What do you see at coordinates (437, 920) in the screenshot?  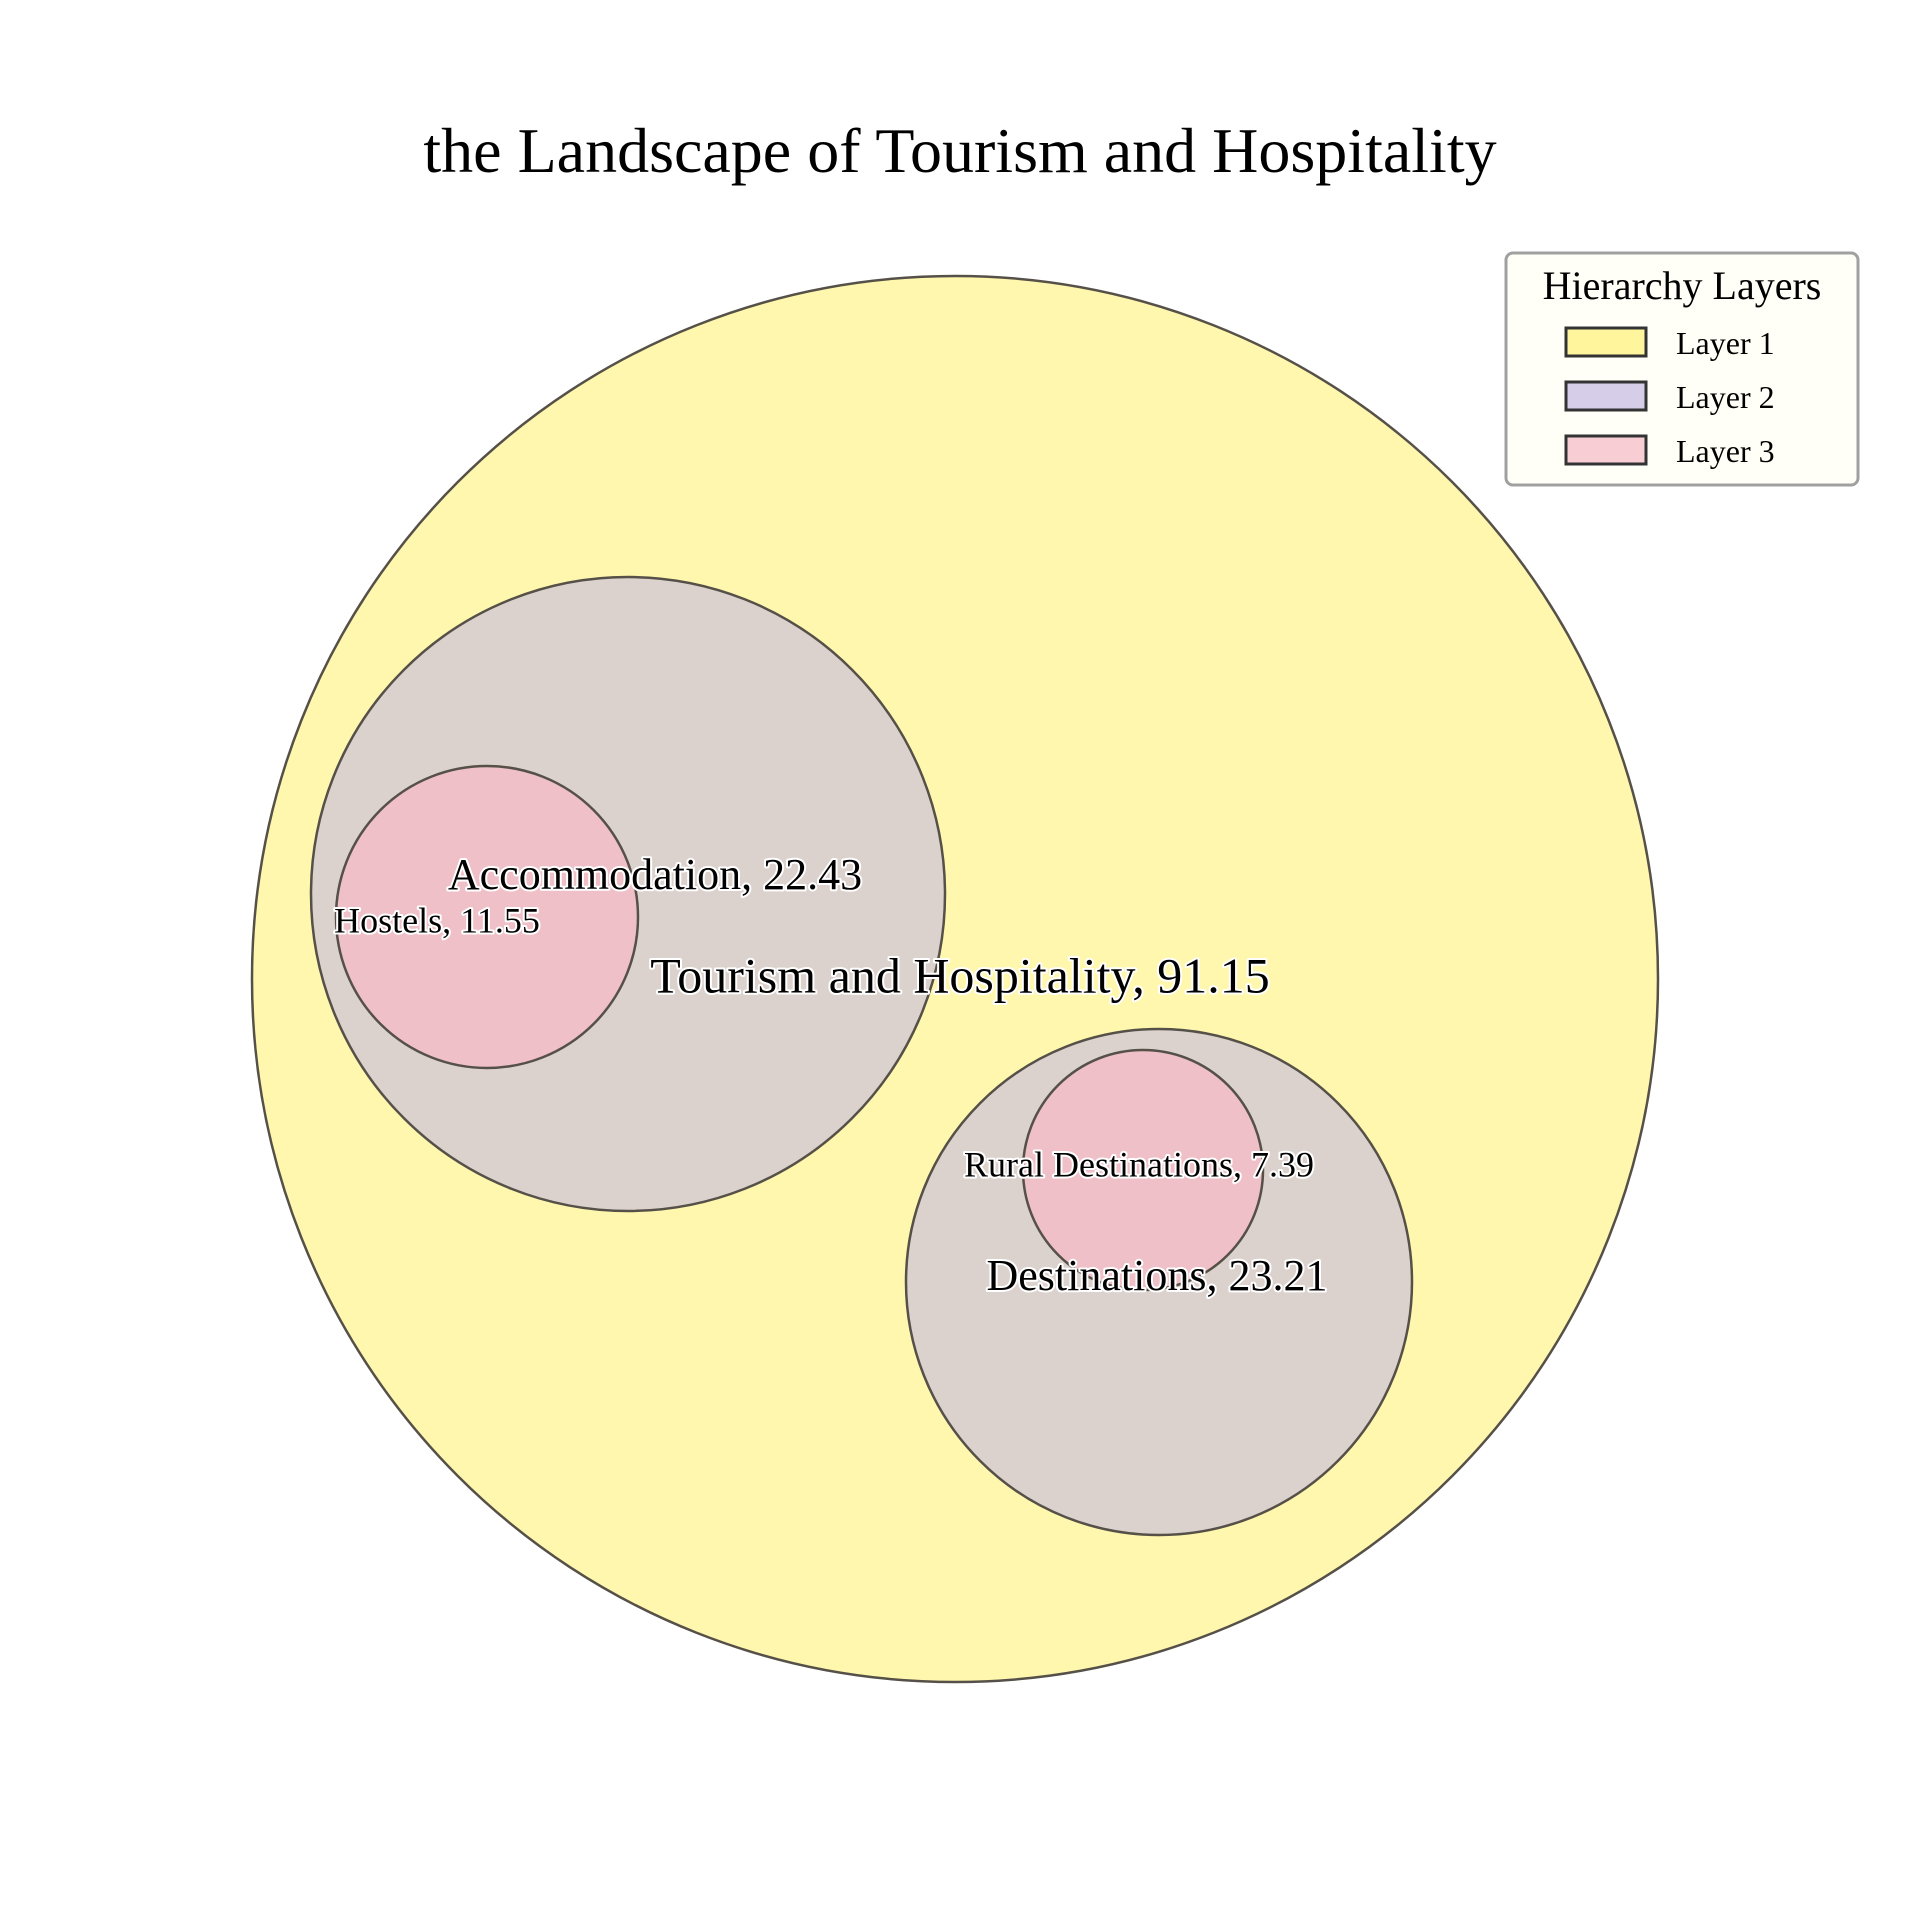 I see `label-hostels: Hostels, 11.55` at bounding box center [437, 920].